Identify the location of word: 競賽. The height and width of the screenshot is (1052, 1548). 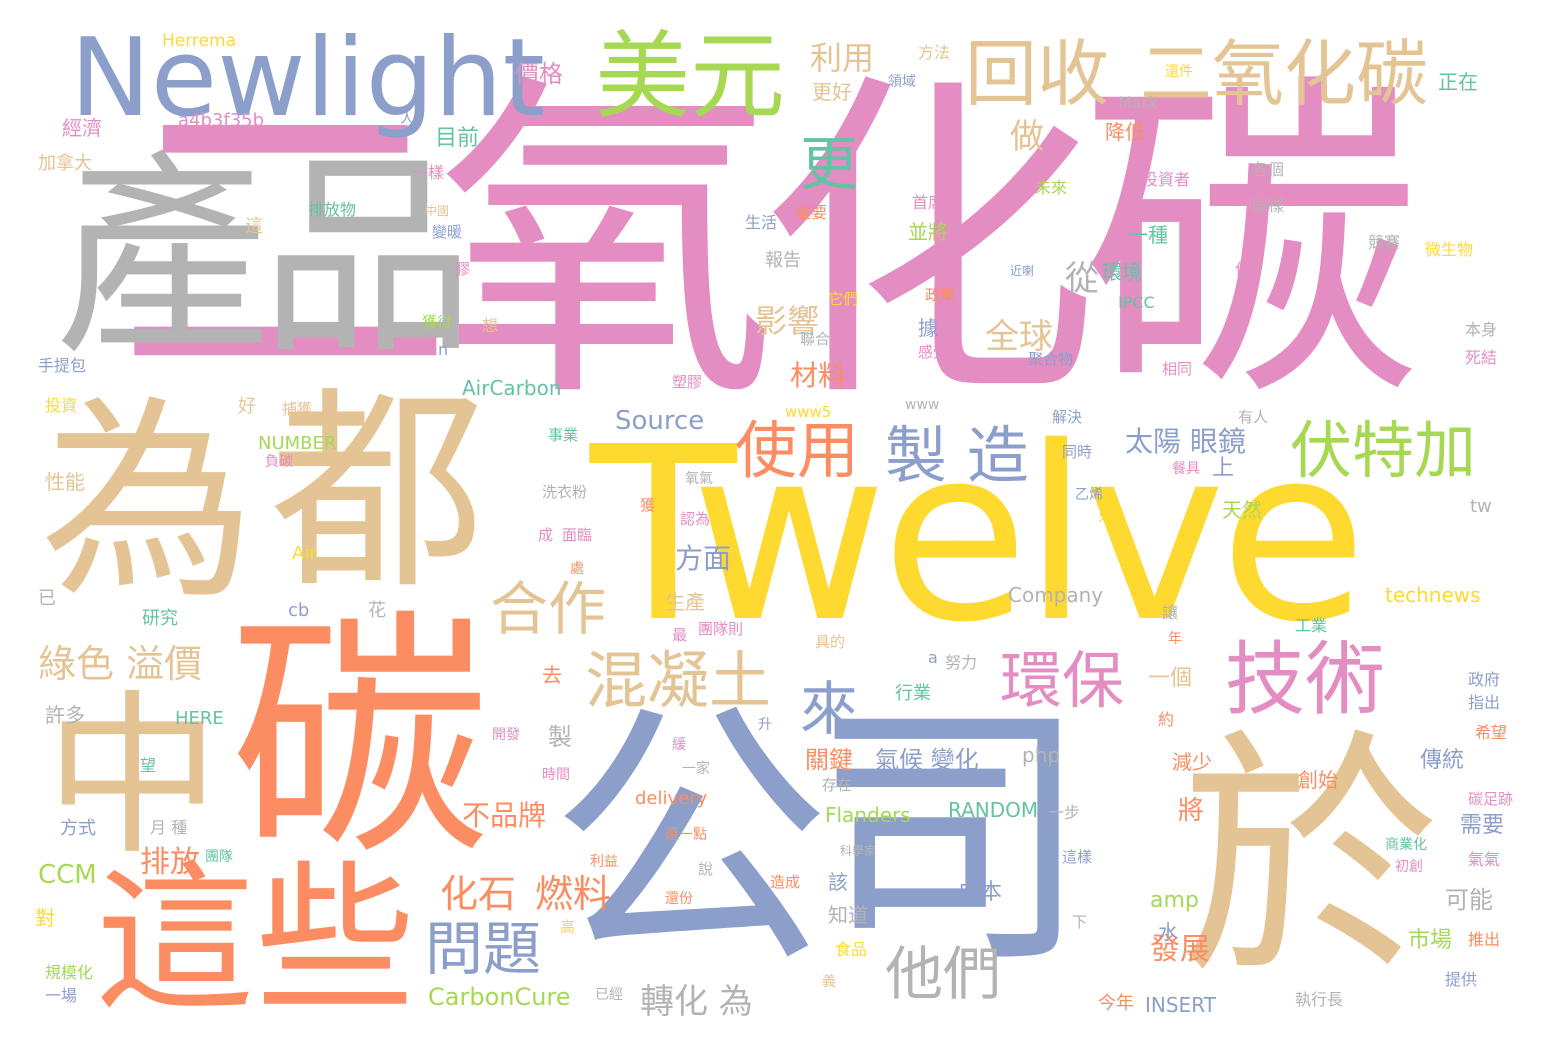
(1384, 242).